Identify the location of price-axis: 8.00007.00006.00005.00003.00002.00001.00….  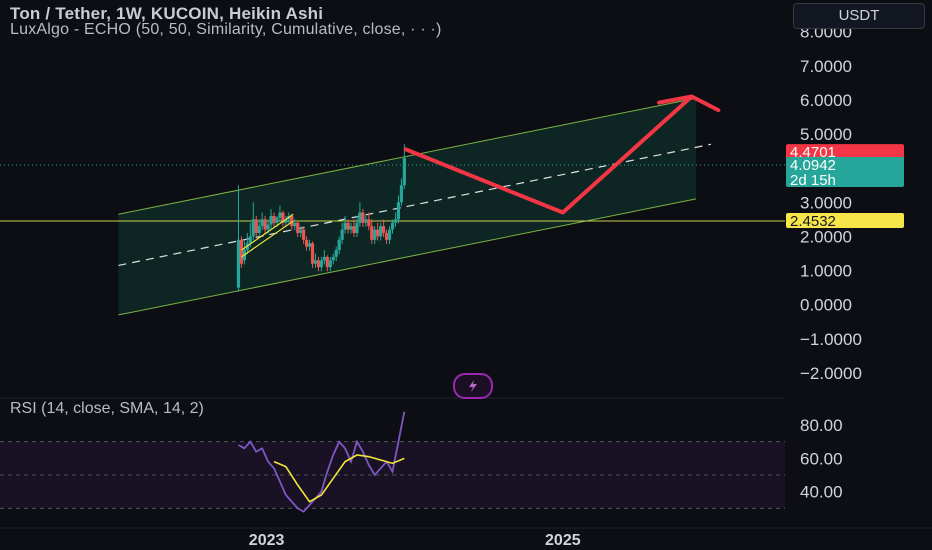
(831, 203).